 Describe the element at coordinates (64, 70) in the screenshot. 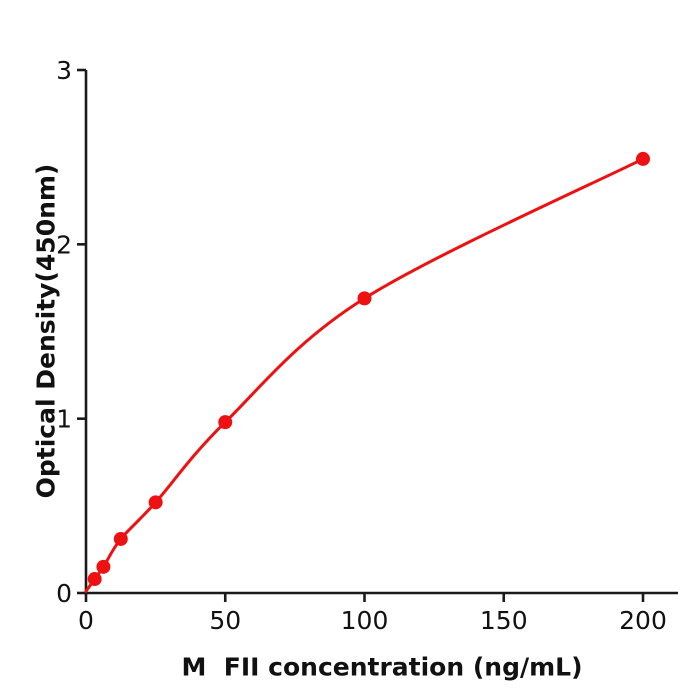

I see `y-tick-label: 3` at that location.